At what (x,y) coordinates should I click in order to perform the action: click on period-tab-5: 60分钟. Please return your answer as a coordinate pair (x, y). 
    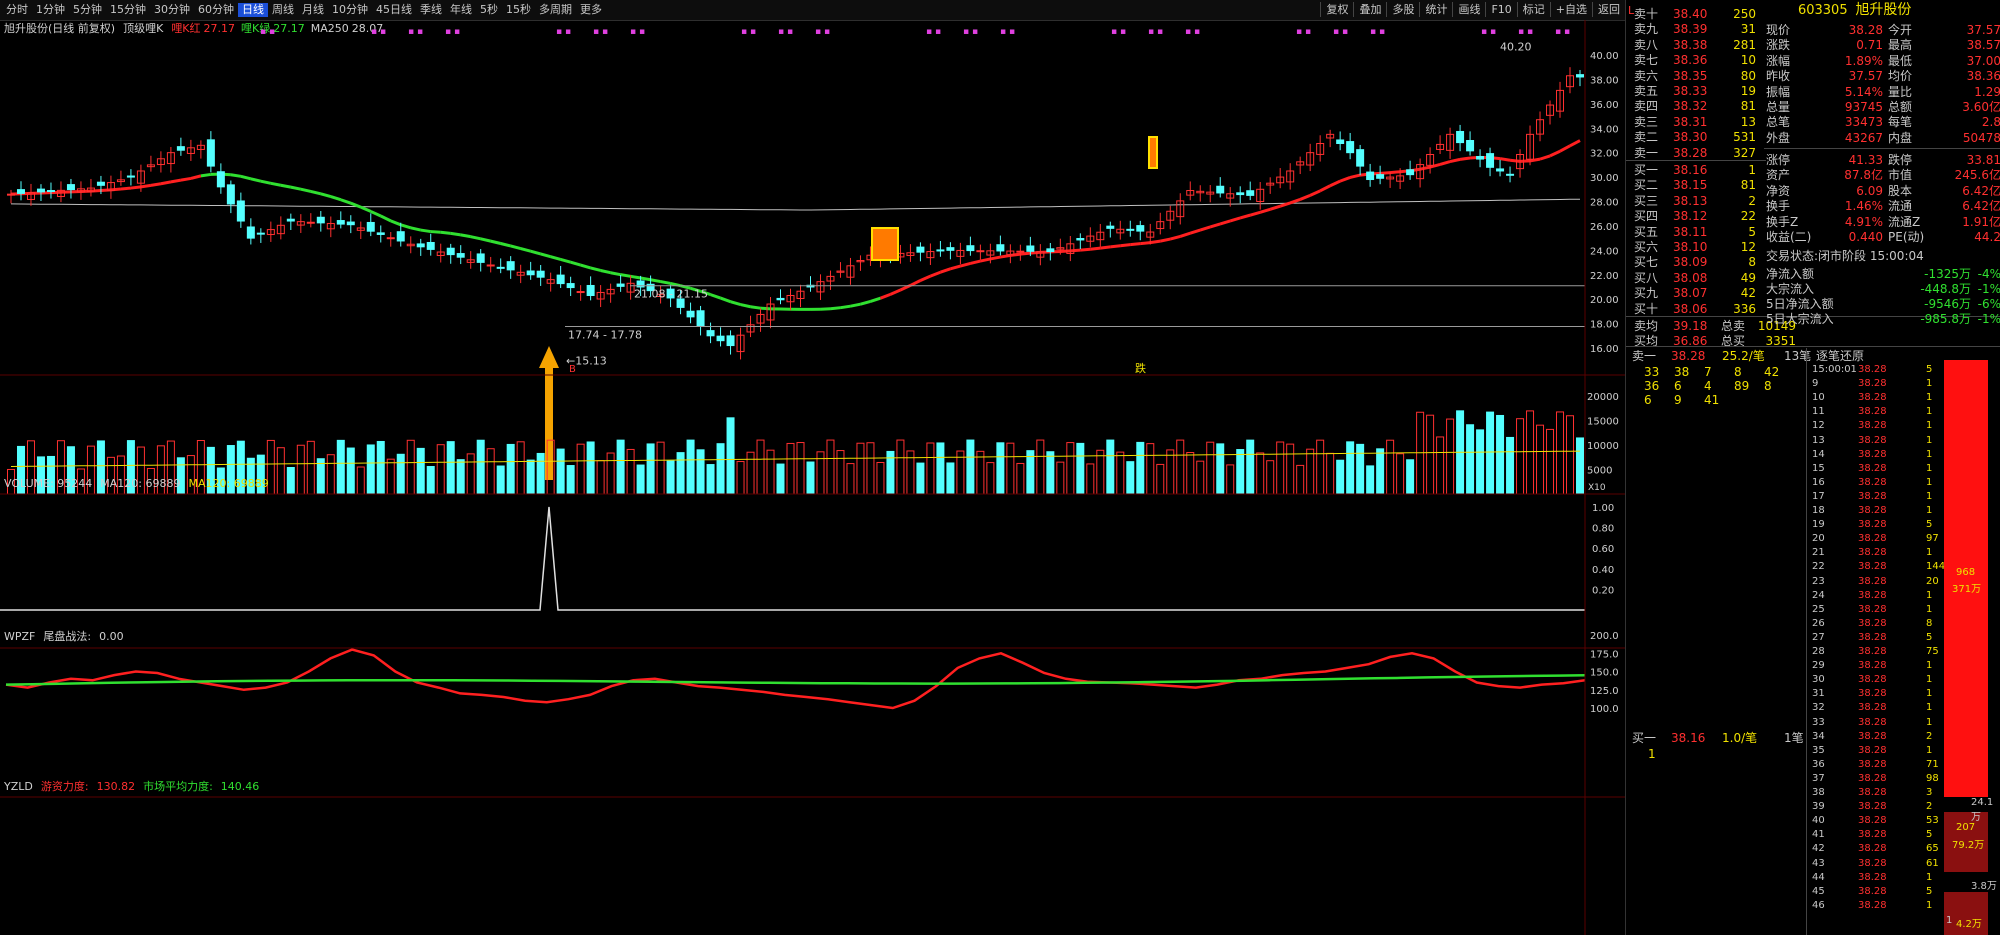
    Looking at the image, I should click on (216, 9).